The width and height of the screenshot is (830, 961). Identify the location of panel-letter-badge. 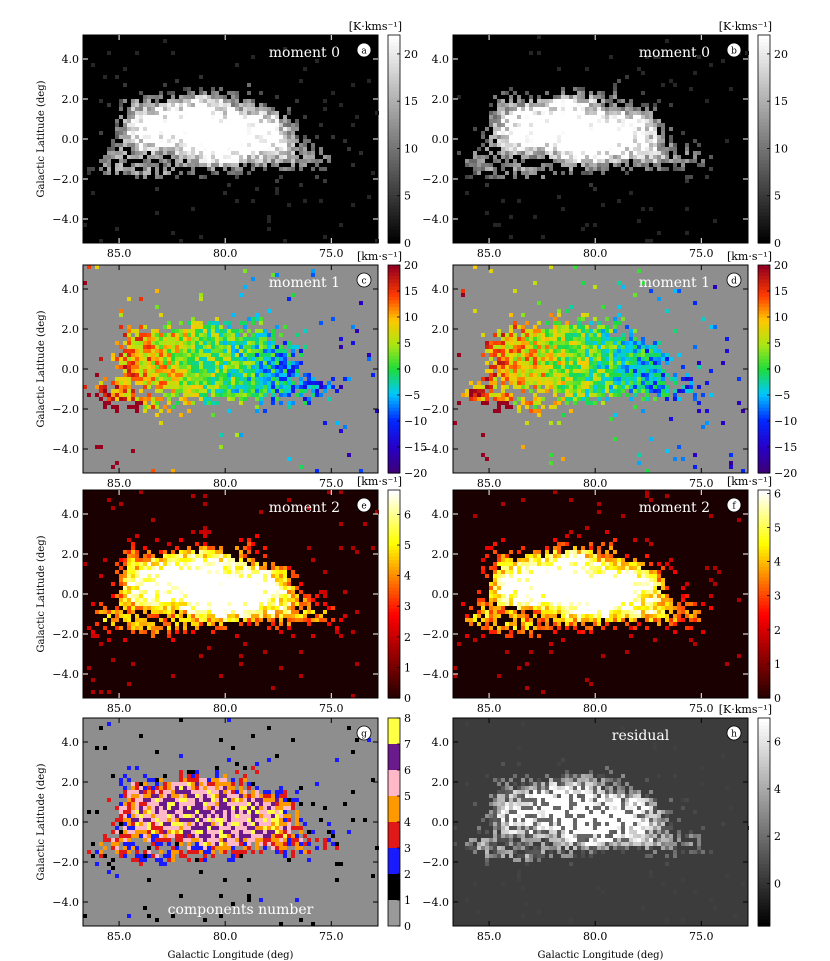
(734, 733).